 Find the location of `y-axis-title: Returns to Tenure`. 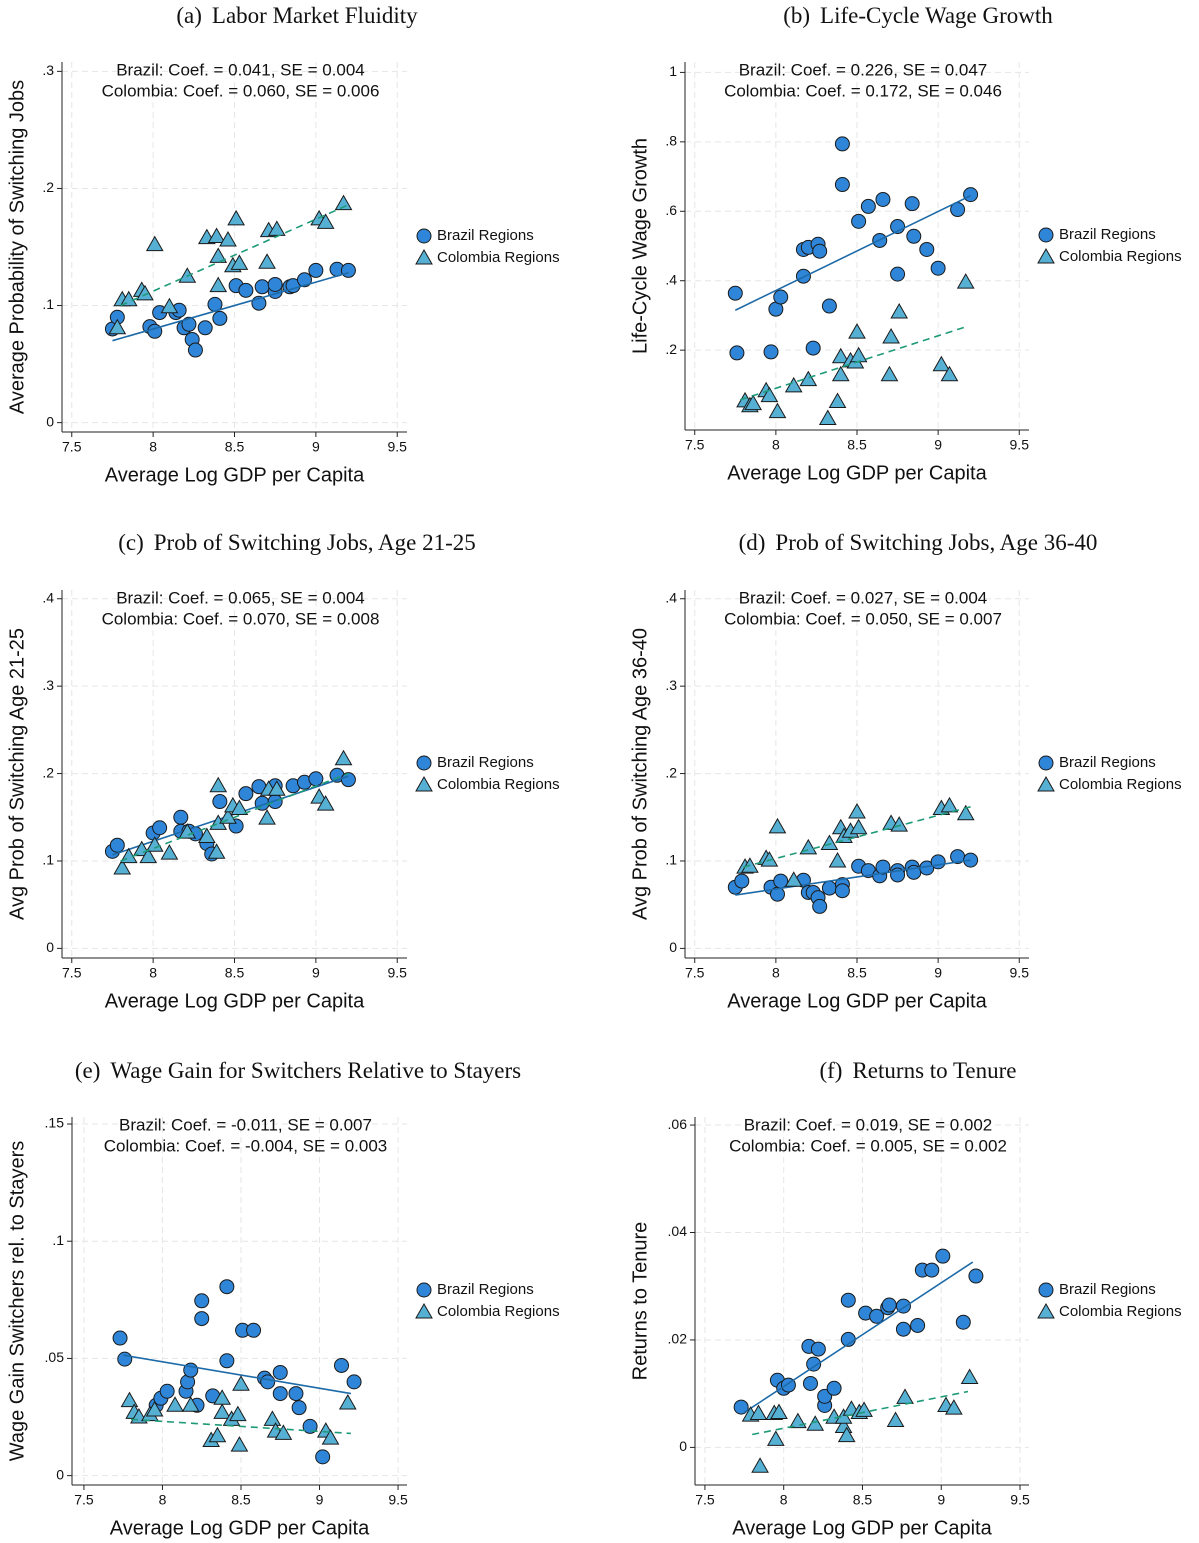

y-axis-title: Returns to Tenure is located at coordinates (640, 1301).